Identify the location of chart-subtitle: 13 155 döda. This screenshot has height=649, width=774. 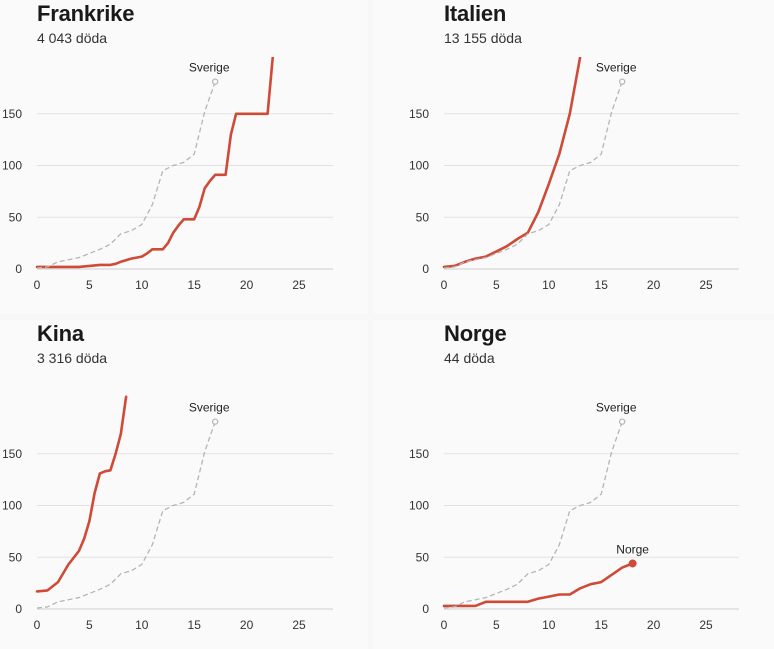
(483, 38).